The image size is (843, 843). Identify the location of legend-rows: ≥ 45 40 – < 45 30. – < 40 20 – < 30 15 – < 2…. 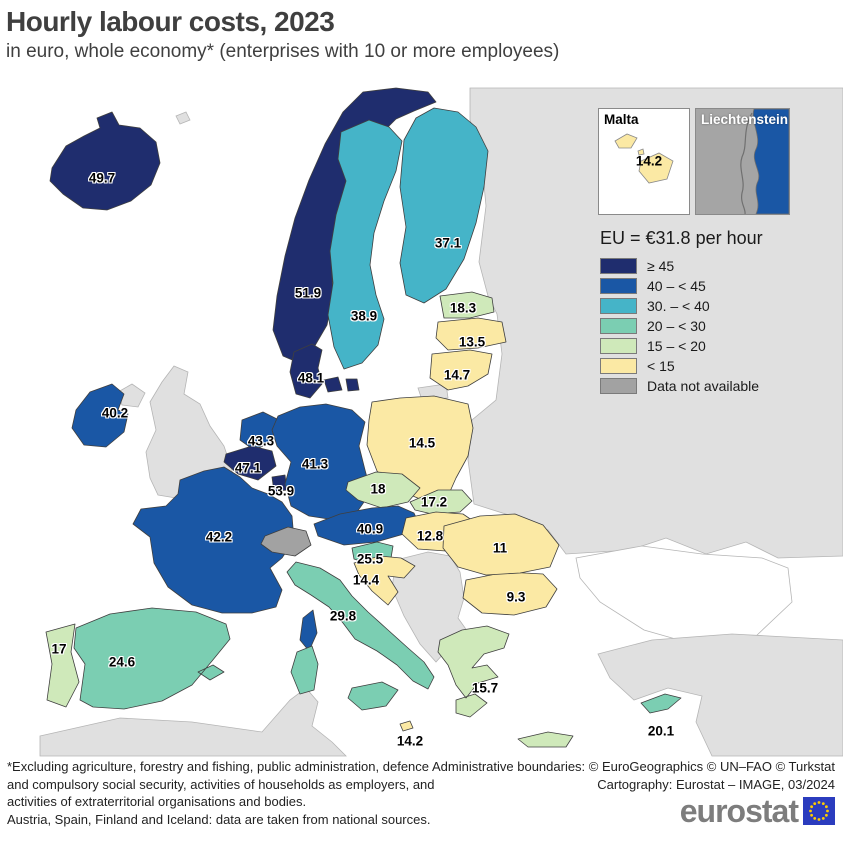
(715, 326).